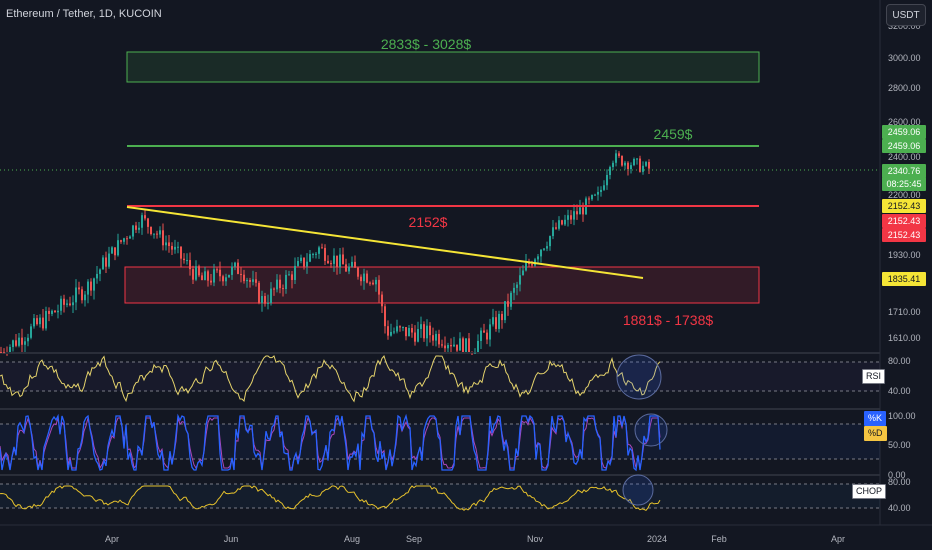 This screenshot has width=932, height=550. What do you see at coordinates (84, 14) in the screenshot?
I see `symbol-title: Ethereum / Tether, 1D, KUCOIN` at bounding box center [84, 14].